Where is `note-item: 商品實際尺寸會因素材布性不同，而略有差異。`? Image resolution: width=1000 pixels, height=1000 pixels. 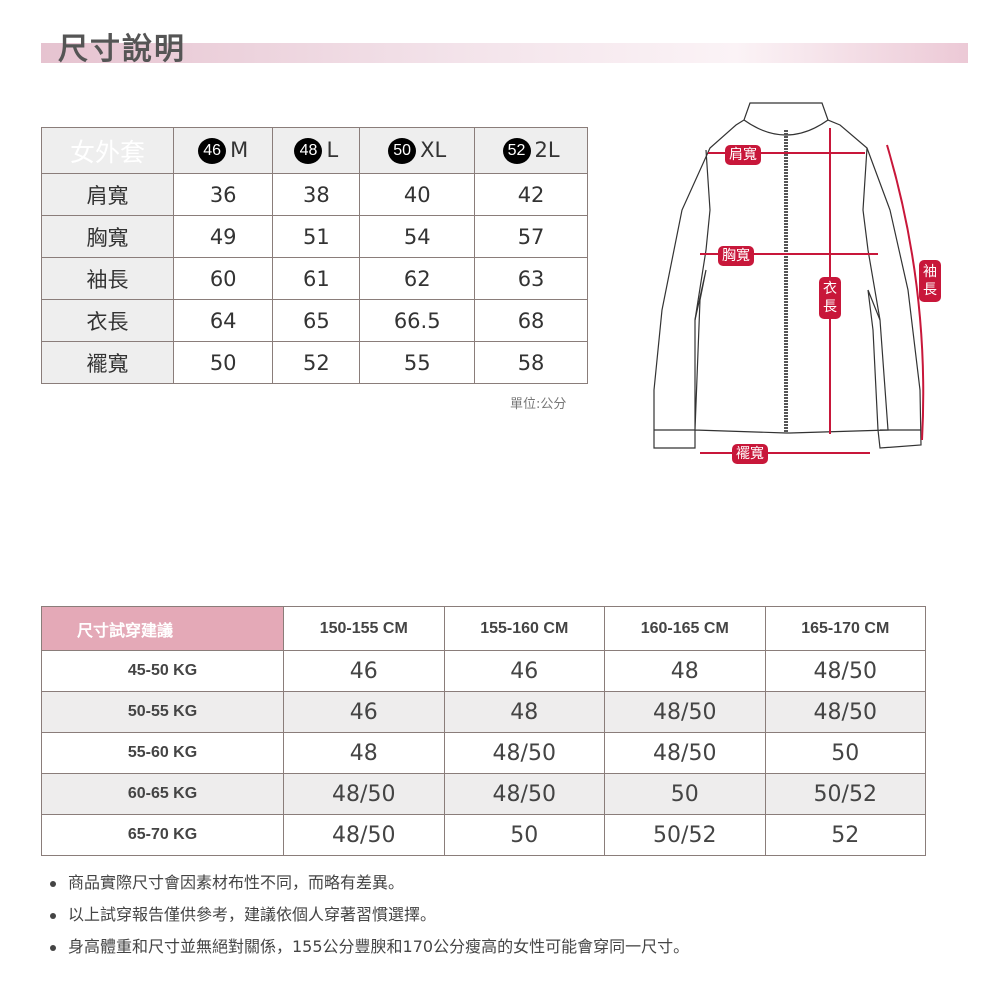
note-item: 商品實際尺寸會因素材布性不同，而略有差異。 is located at coordinates (369, 888).